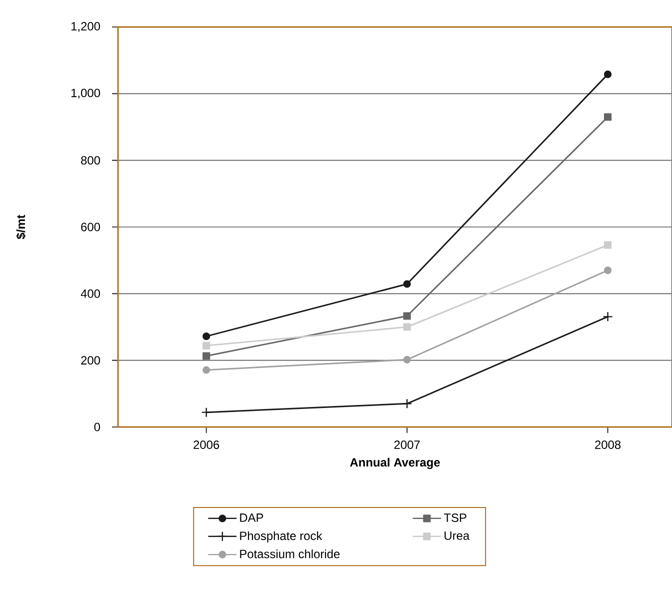 The width and height of the screenshot is (672, 614). I want to click on legend-label: TSP, so click(455, 517).